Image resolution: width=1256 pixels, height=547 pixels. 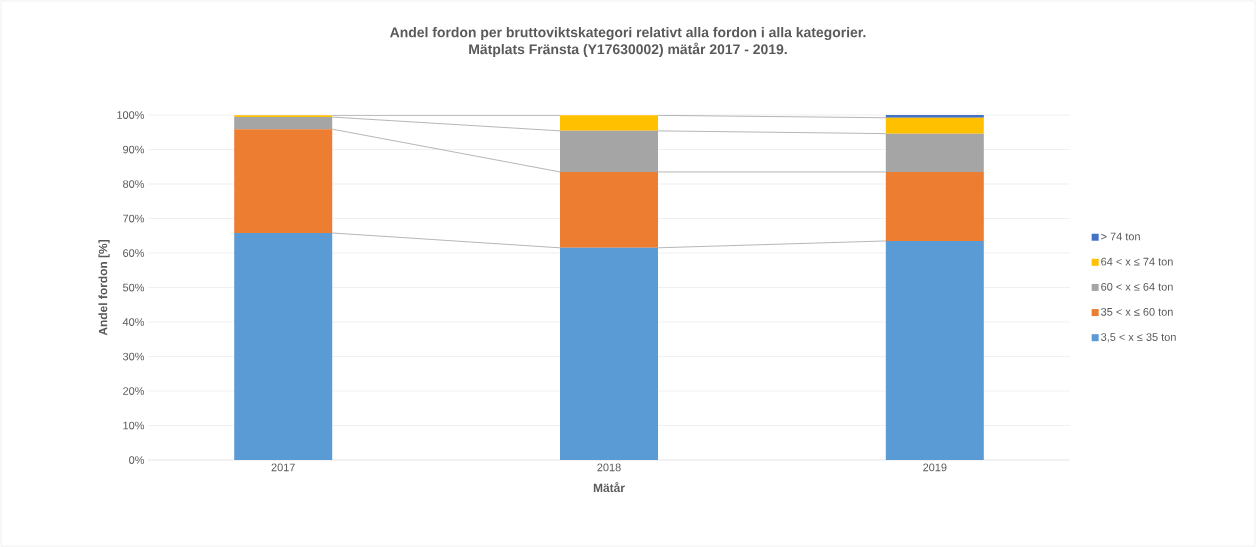 What do you see at coordinates (935, 467) in the screenshot?
I see `x-tick-label: 2019` at bounding box center [935, 467].